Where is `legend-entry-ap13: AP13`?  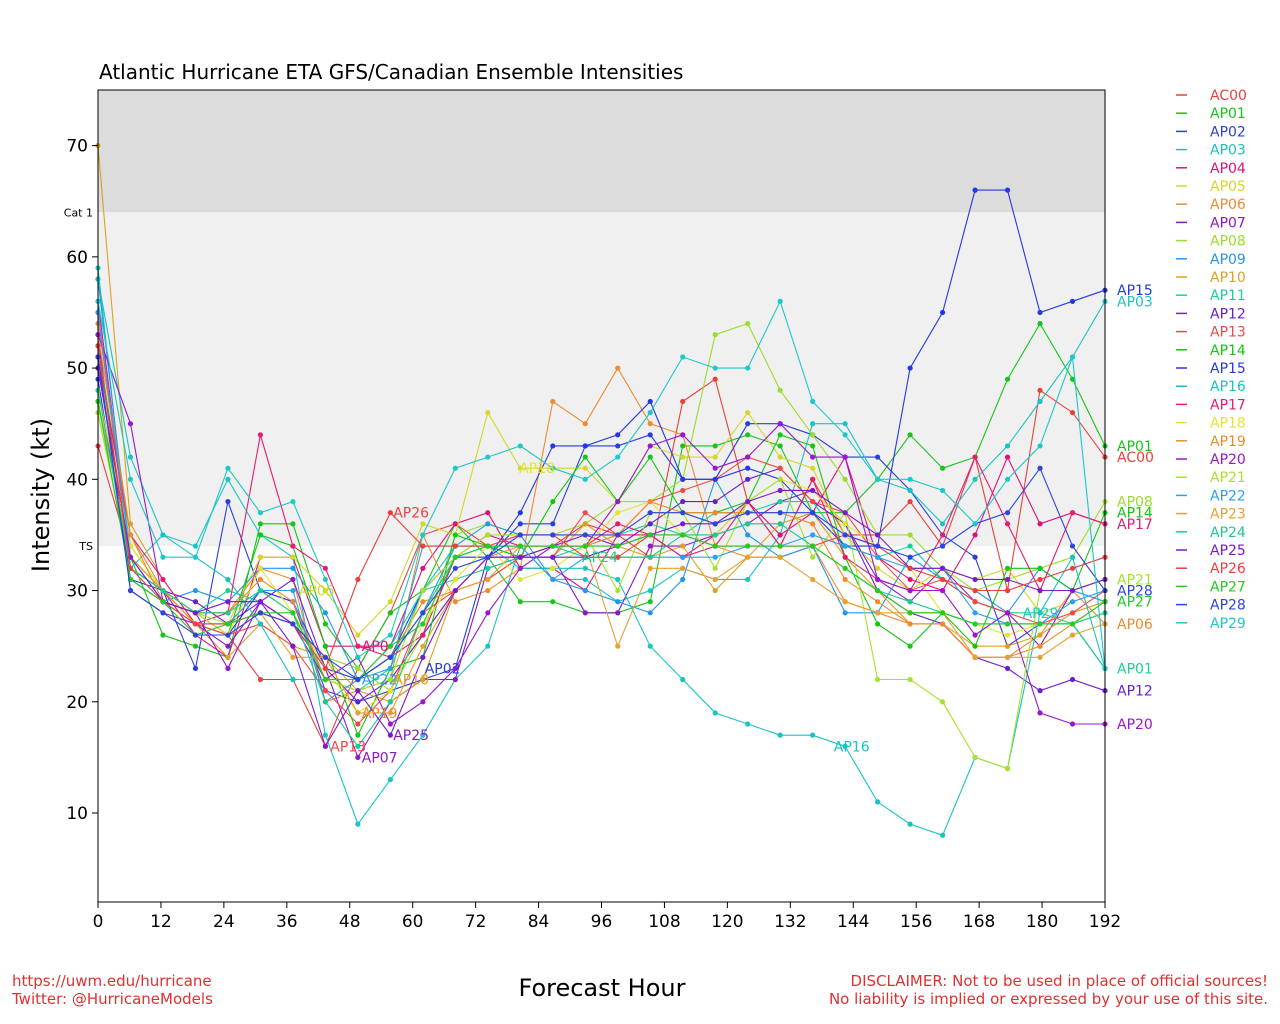
legend-entry-ap13: AP13 is located at coordinates (1228, 333).